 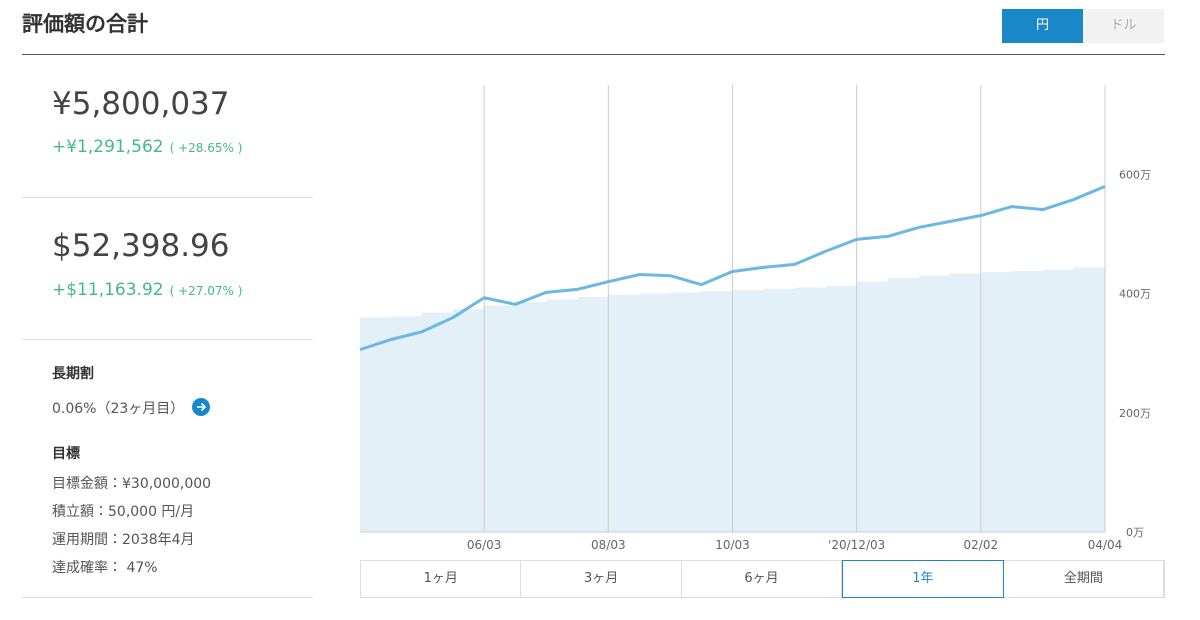 What do you see at coordinates (608, 545) in the screenshot?
I see `x-tick-label: 08/03` at bounding box center [608, 545].